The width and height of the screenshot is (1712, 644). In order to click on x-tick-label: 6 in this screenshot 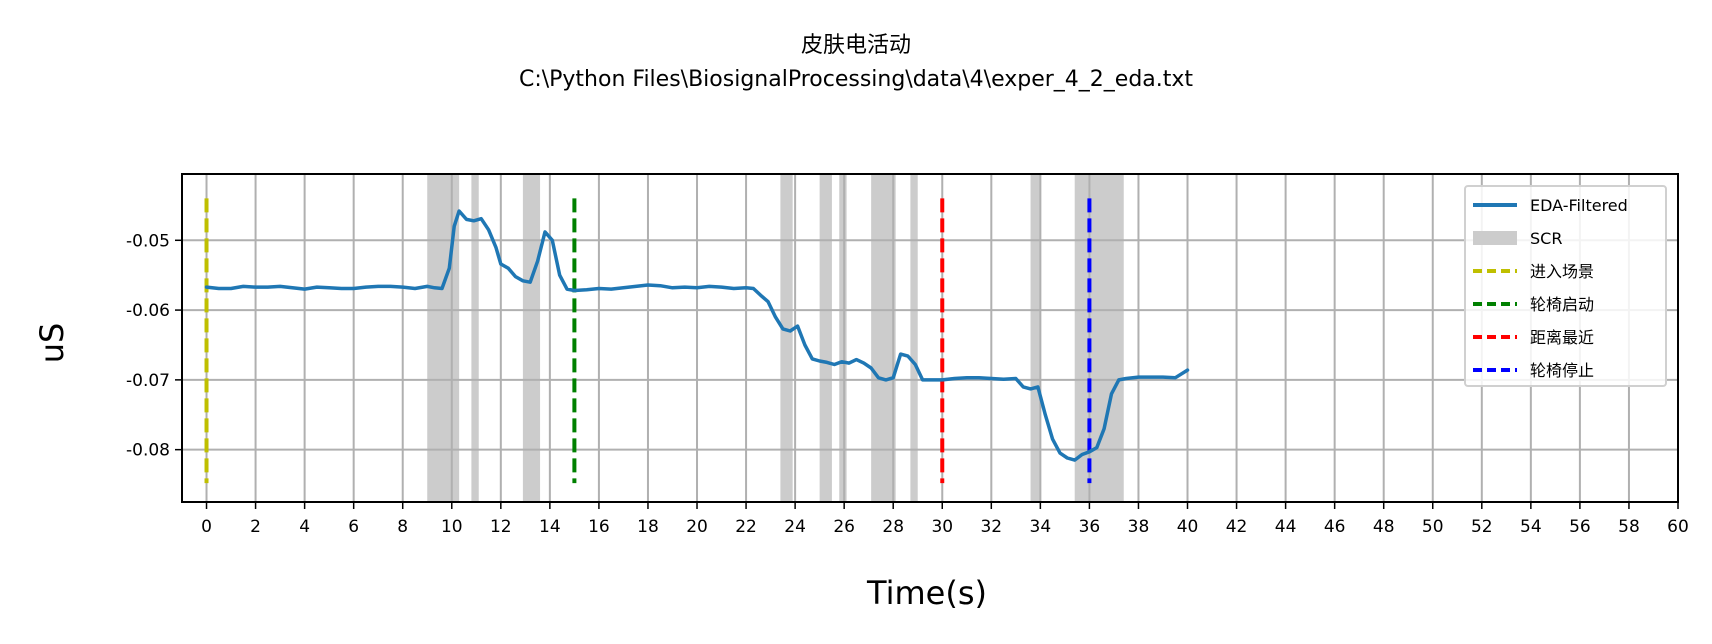, I will do `click(353, 527)`.